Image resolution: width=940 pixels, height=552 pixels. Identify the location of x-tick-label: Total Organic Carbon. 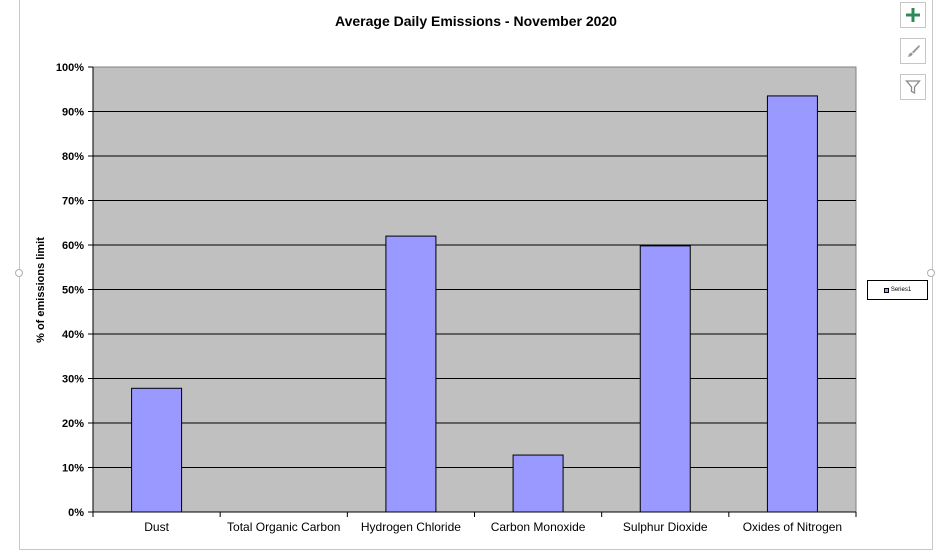
(283, 527).